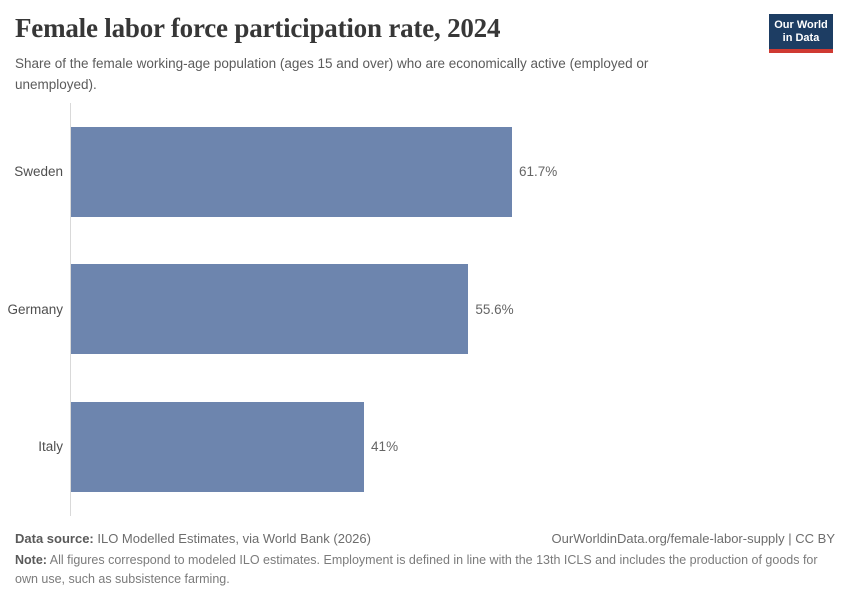  Describe the element at coordinates (801, 25) in the screenshot. I see `owid-logo-line1: Our World` at that location.